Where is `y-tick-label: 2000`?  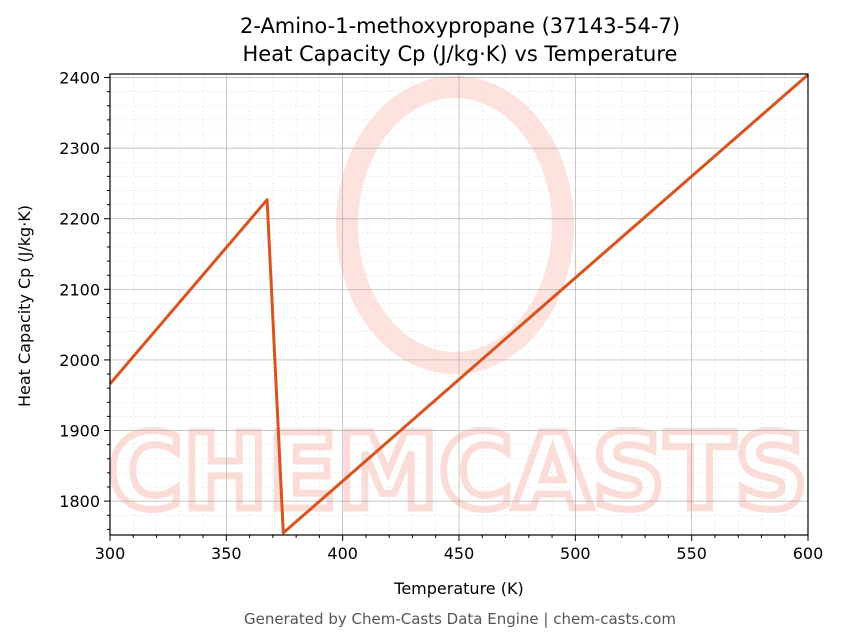
y-tick-label: 2000 is located at coordinates (79, 360).